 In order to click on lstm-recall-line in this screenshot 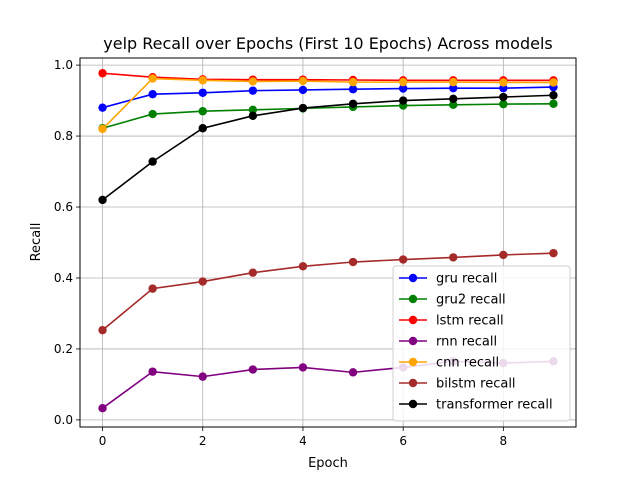, I will do `click(328, 77)`.